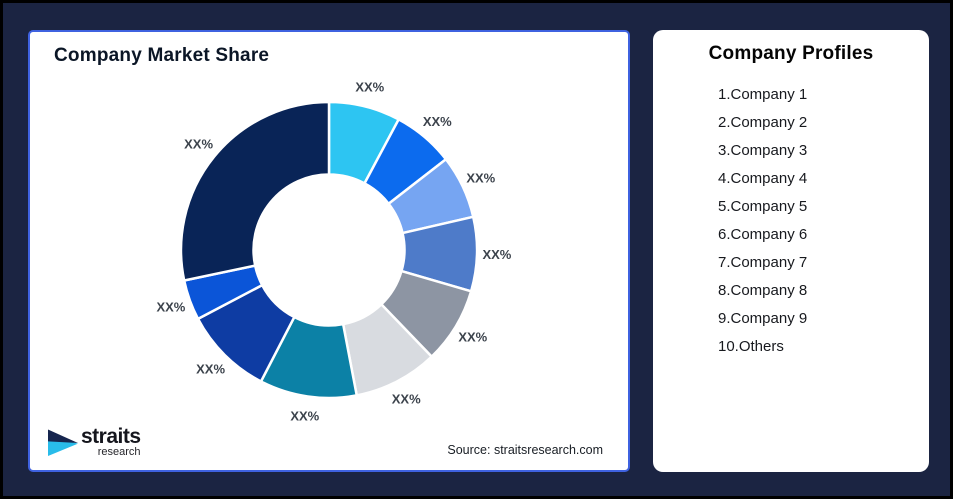 The width and height of the screenshot is (953, 499). I want to click on list-item: 4.Company 4, so click(763, 178).